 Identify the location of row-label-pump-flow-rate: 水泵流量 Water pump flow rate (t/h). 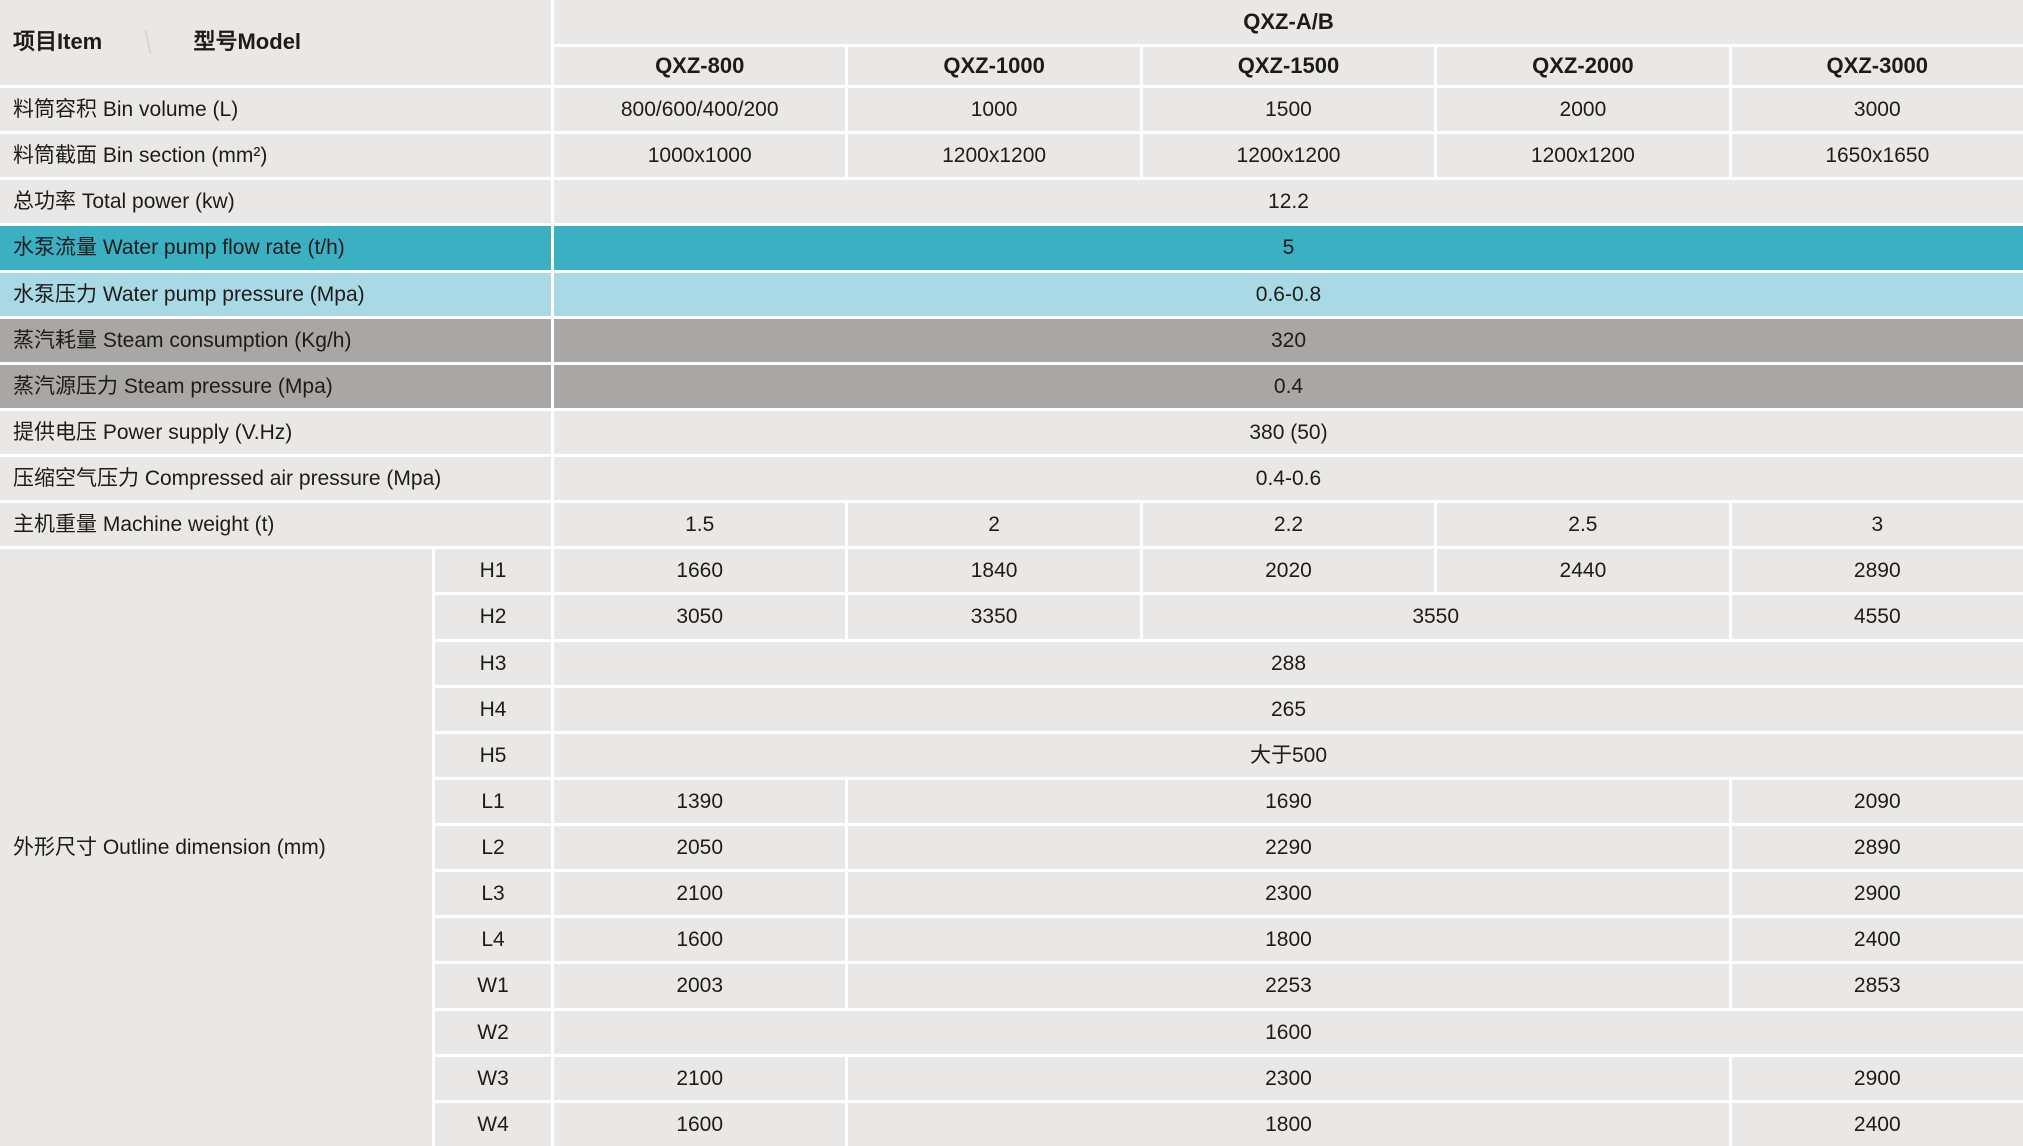
(275, 248).